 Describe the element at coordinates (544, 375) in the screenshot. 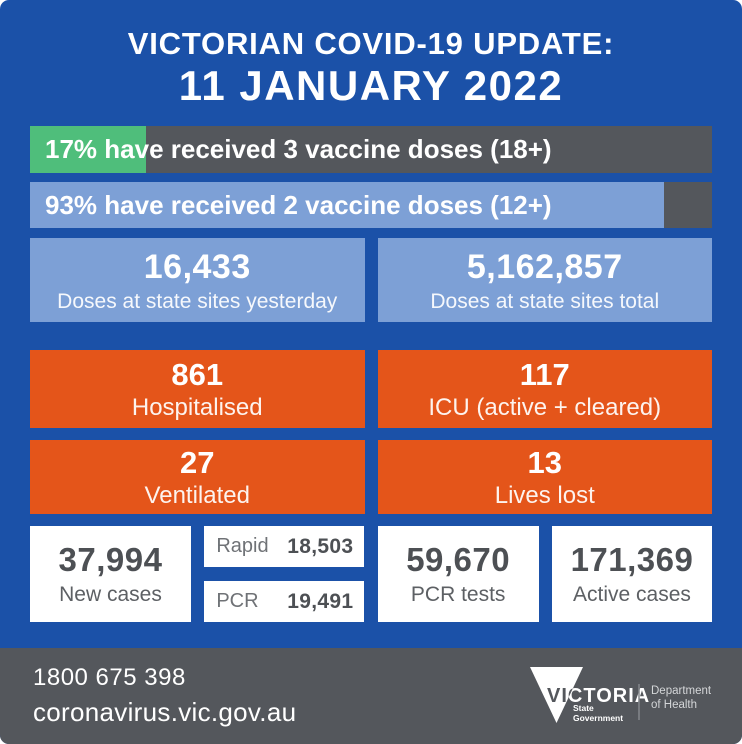

I see `stat-value: 117` at that location.